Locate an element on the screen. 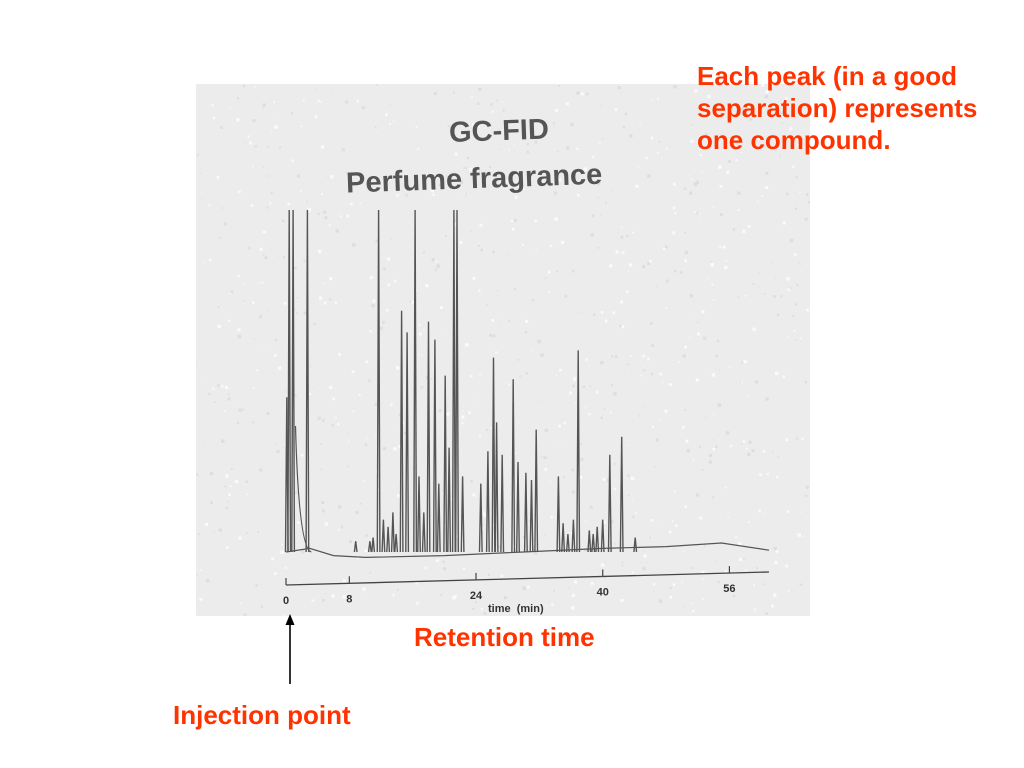 The width and height of the screenshot is (1024, 768). x-axis-line is located at coordinates (527, 578).